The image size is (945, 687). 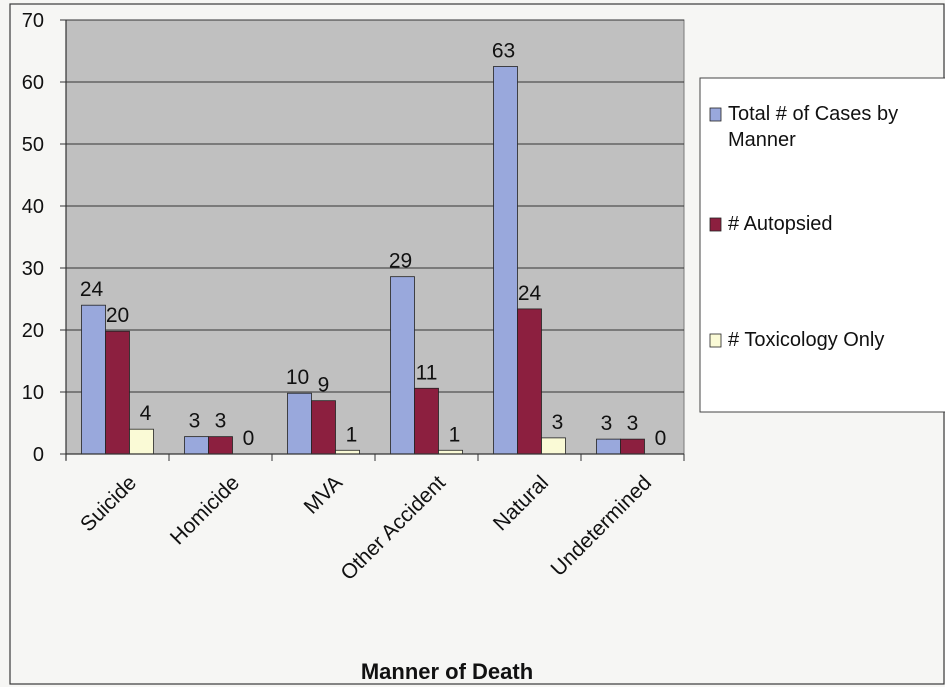 I want to click on data-label-5-0: 3, so click(x=607, y=423).